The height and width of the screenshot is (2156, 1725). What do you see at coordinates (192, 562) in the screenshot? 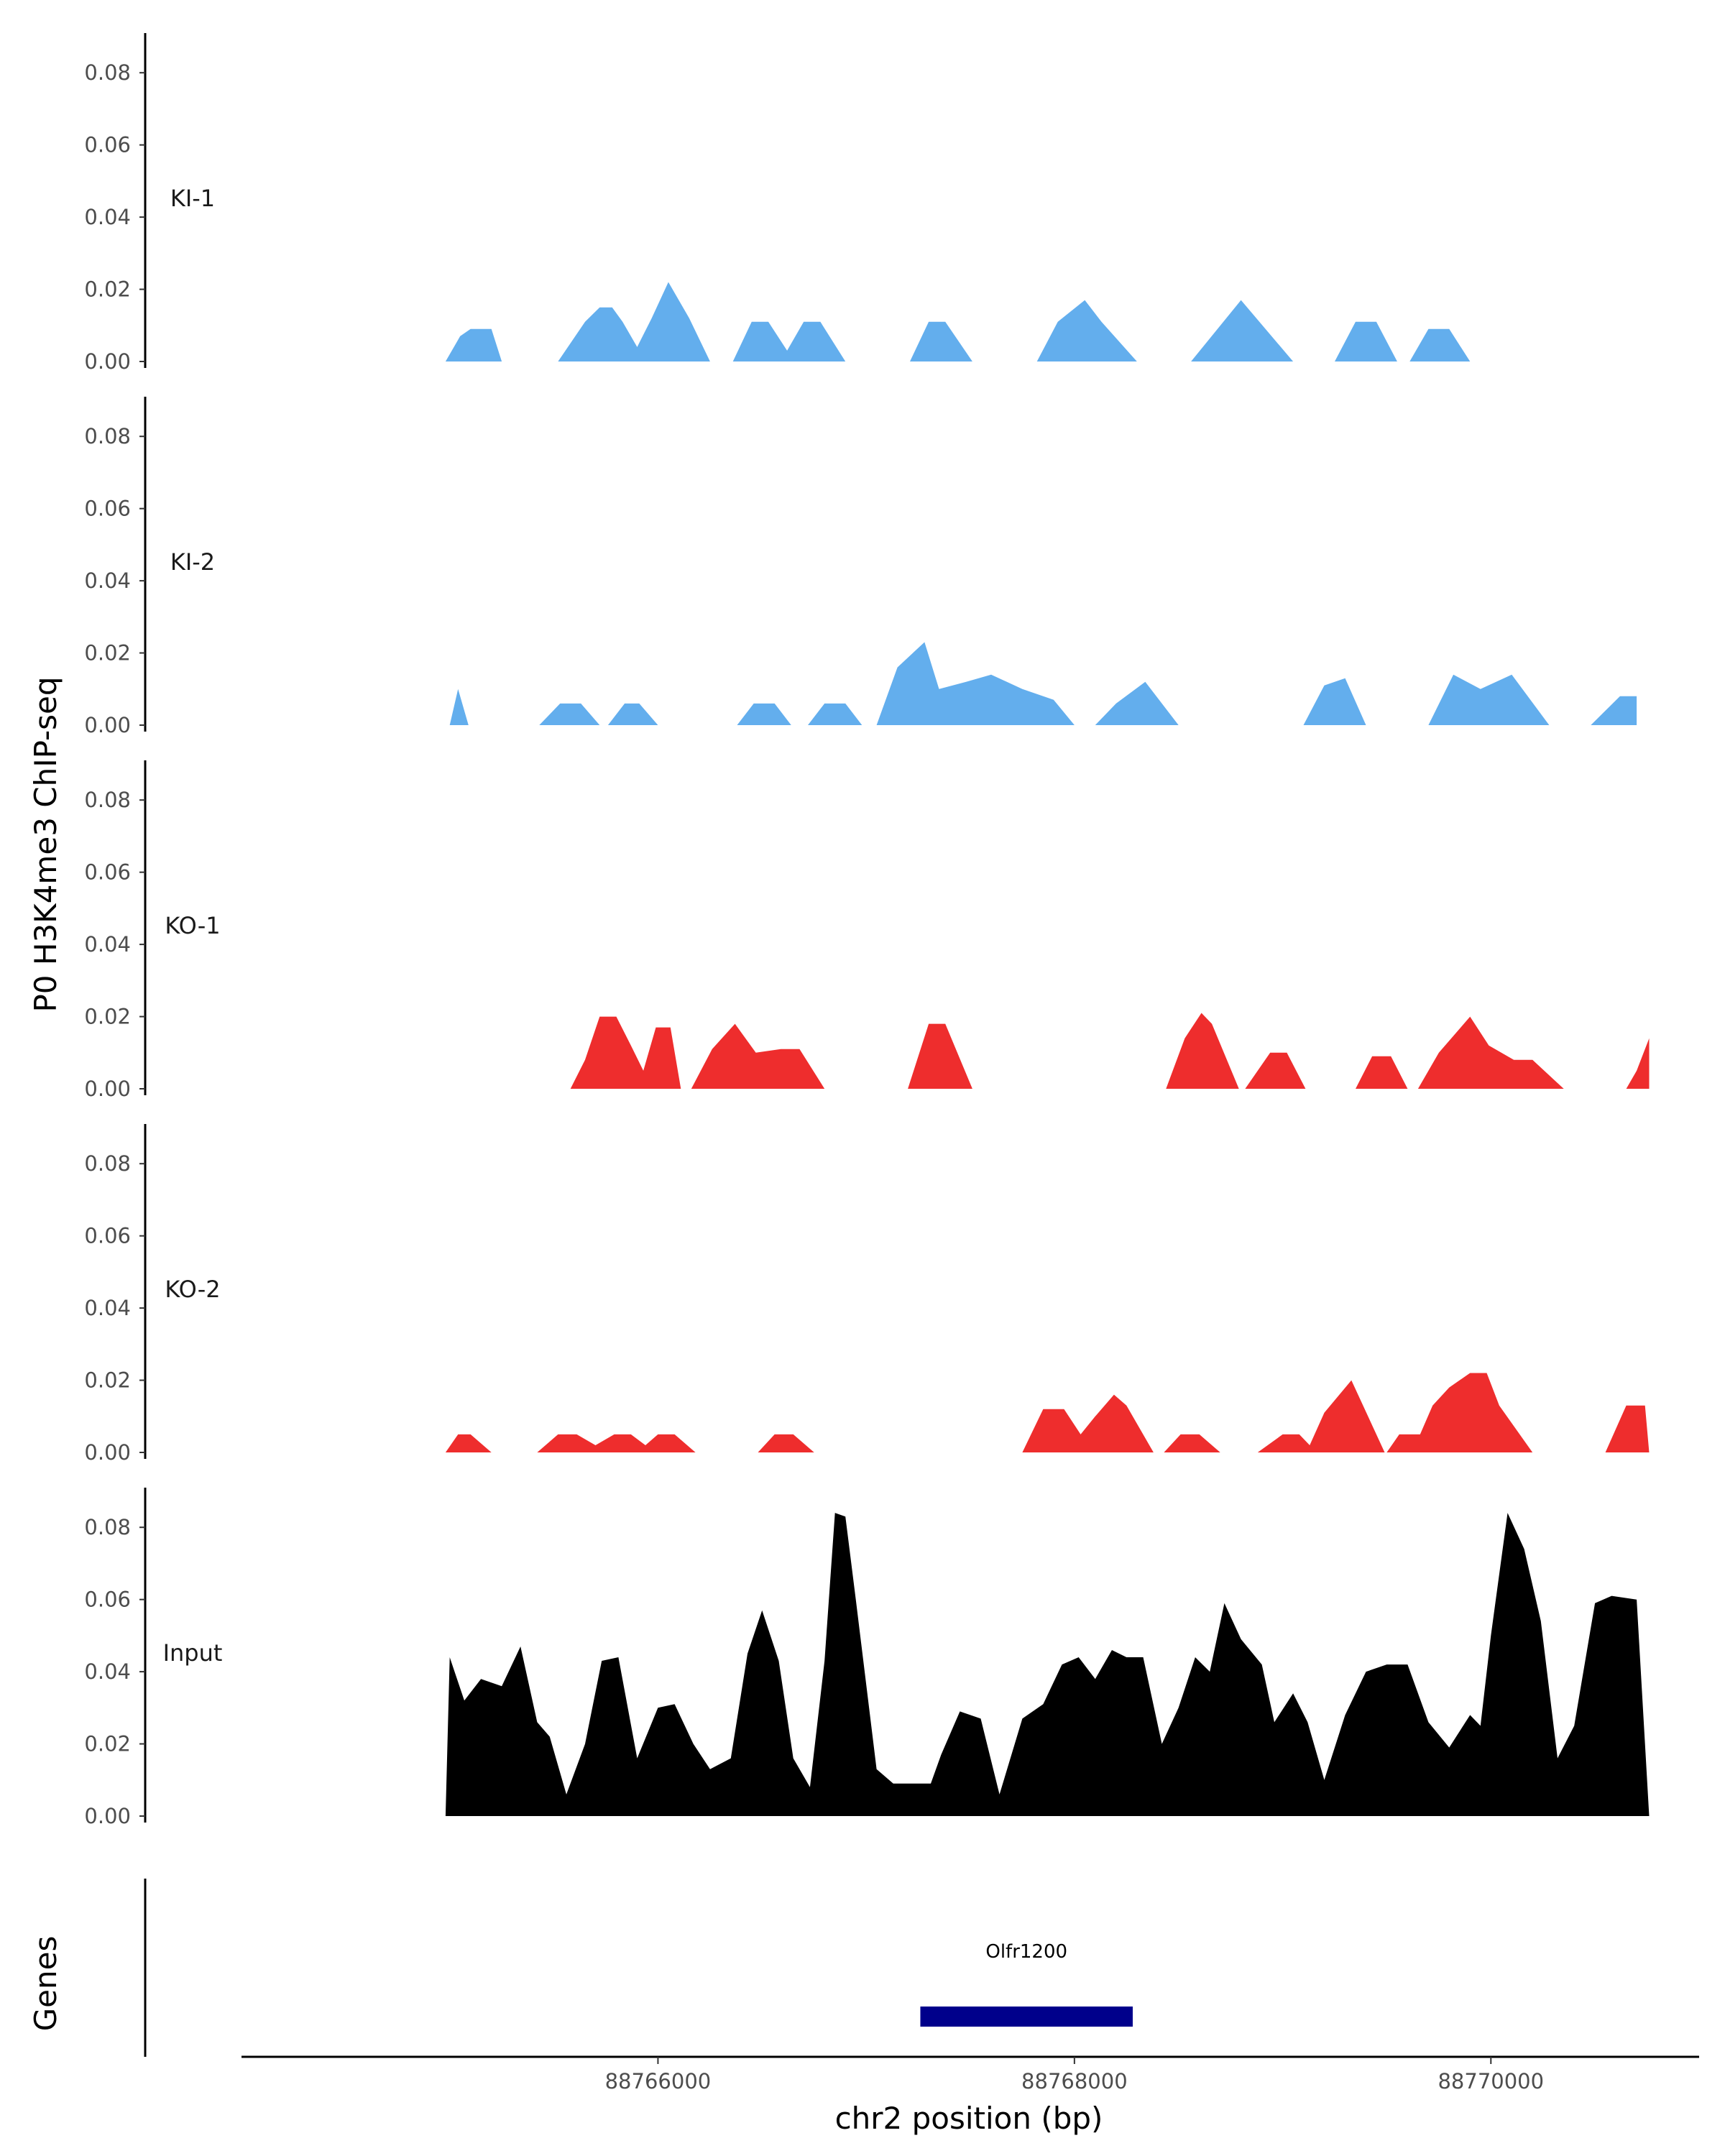
I see `track-label: KI-2` at bounding box center [192, 562].